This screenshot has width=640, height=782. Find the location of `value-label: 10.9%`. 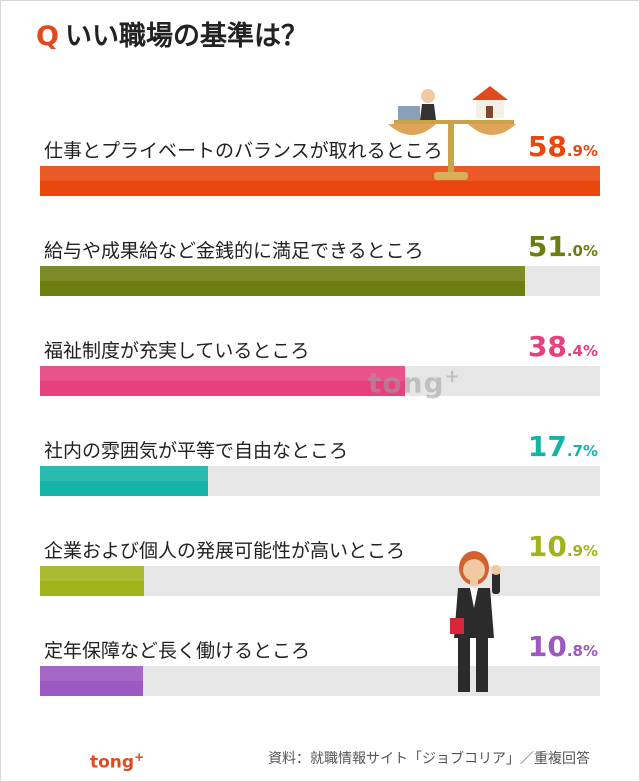

value-label: 10.9% is located at coordinates (563, 546).